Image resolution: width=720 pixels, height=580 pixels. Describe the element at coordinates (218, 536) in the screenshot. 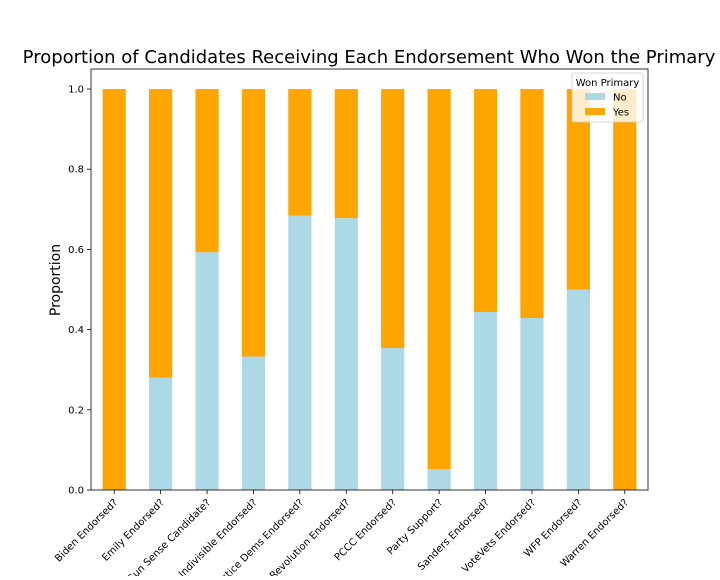

I see `x-tick-label: Indivisible Endorsed?` at that location.